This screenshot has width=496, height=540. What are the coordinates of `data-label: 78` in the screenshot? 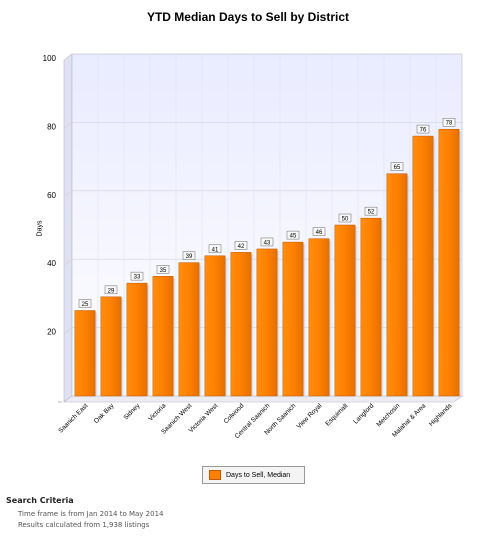 It's located at (449, 124).